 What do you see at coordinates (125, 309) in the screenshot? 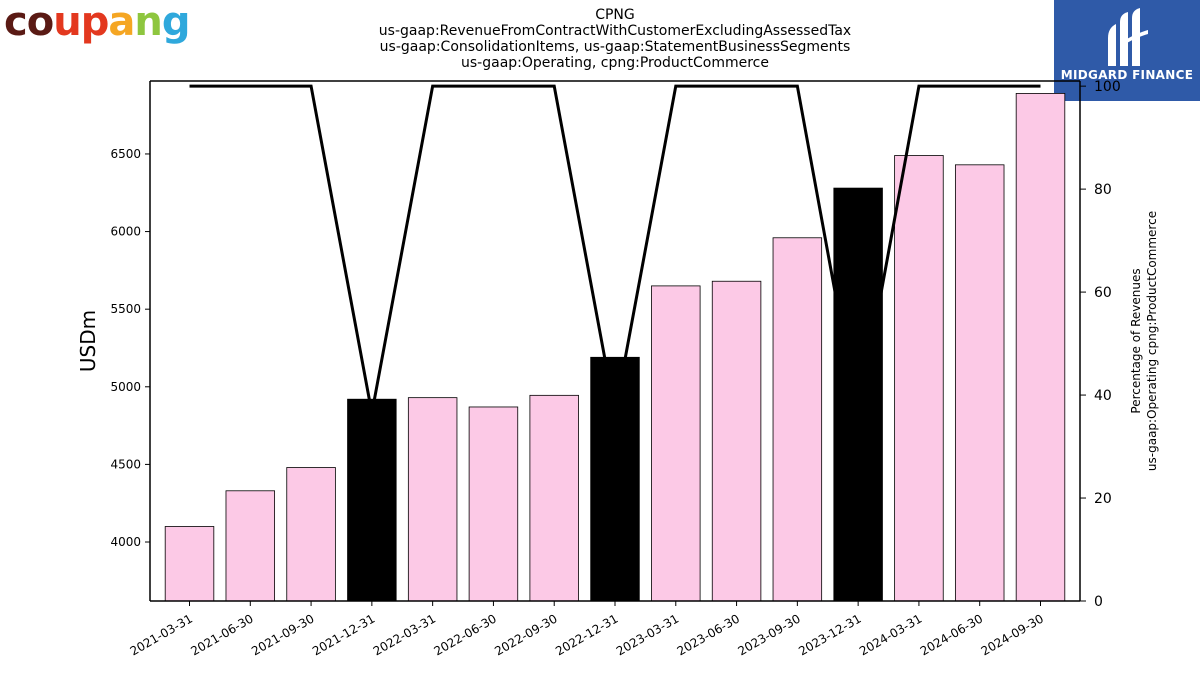
I see `y-tick-label: 5500` at bounding box center [125, 309].